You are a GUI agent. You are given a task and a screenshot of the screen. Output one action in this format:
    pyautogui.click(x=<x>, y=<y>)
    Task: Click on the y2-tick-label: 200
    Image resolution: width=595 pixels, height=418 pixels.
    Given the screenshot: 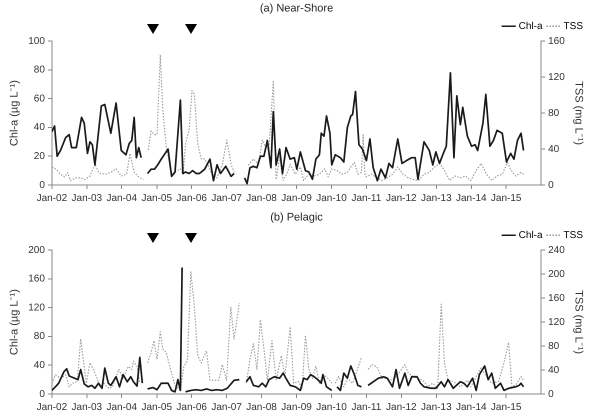 What is the action you would take?
    pyautogui.click(x=557, y=274)
    